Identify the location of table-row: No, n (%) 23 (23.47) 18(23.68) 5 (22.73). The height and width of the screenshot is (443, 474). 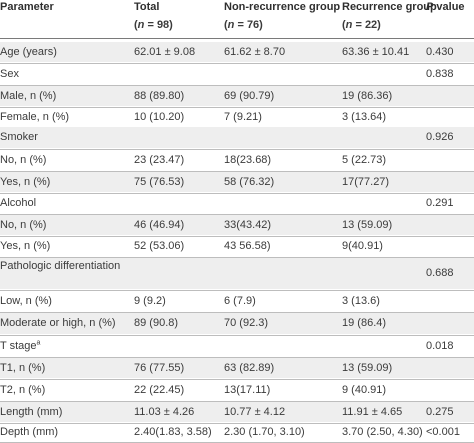
(237, 160).